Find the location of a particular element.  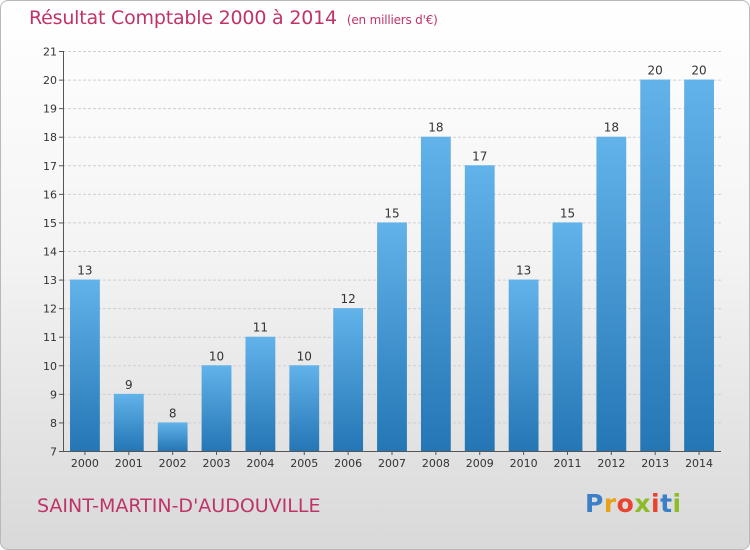

x-tick-label-2008: 2008 is located at coordinates (436, 463).